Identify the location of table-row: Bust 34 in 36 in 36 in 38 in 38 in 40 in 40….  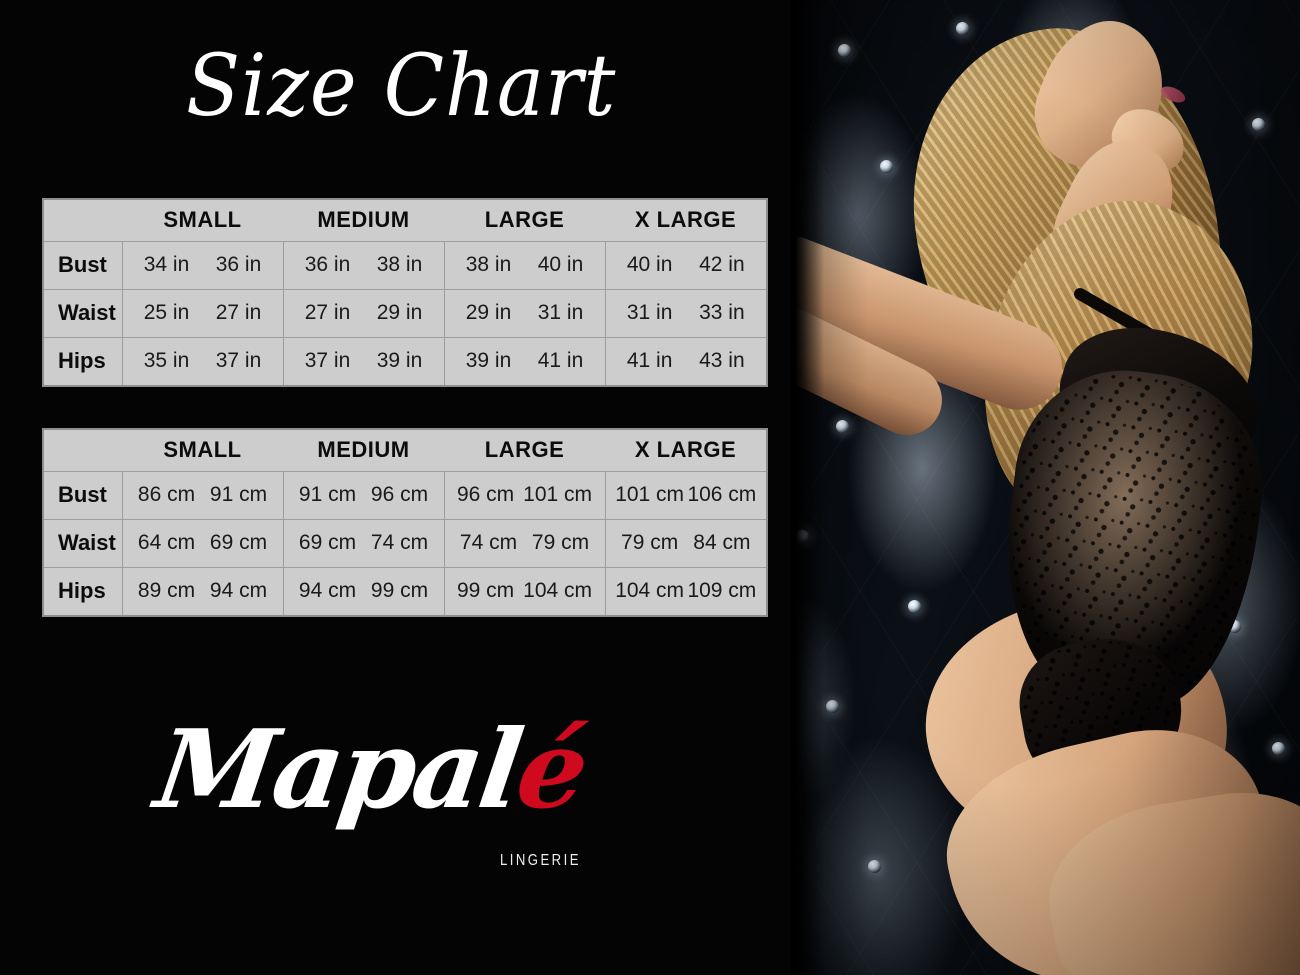
(405, 265).